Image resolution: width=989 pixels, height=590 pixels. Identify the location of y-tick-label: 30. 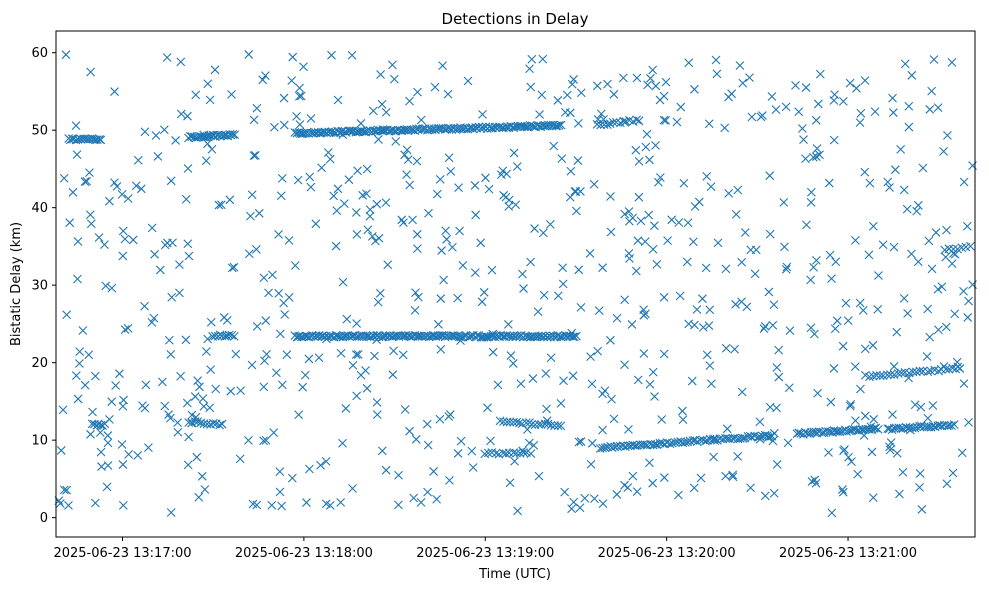
(39, 286).